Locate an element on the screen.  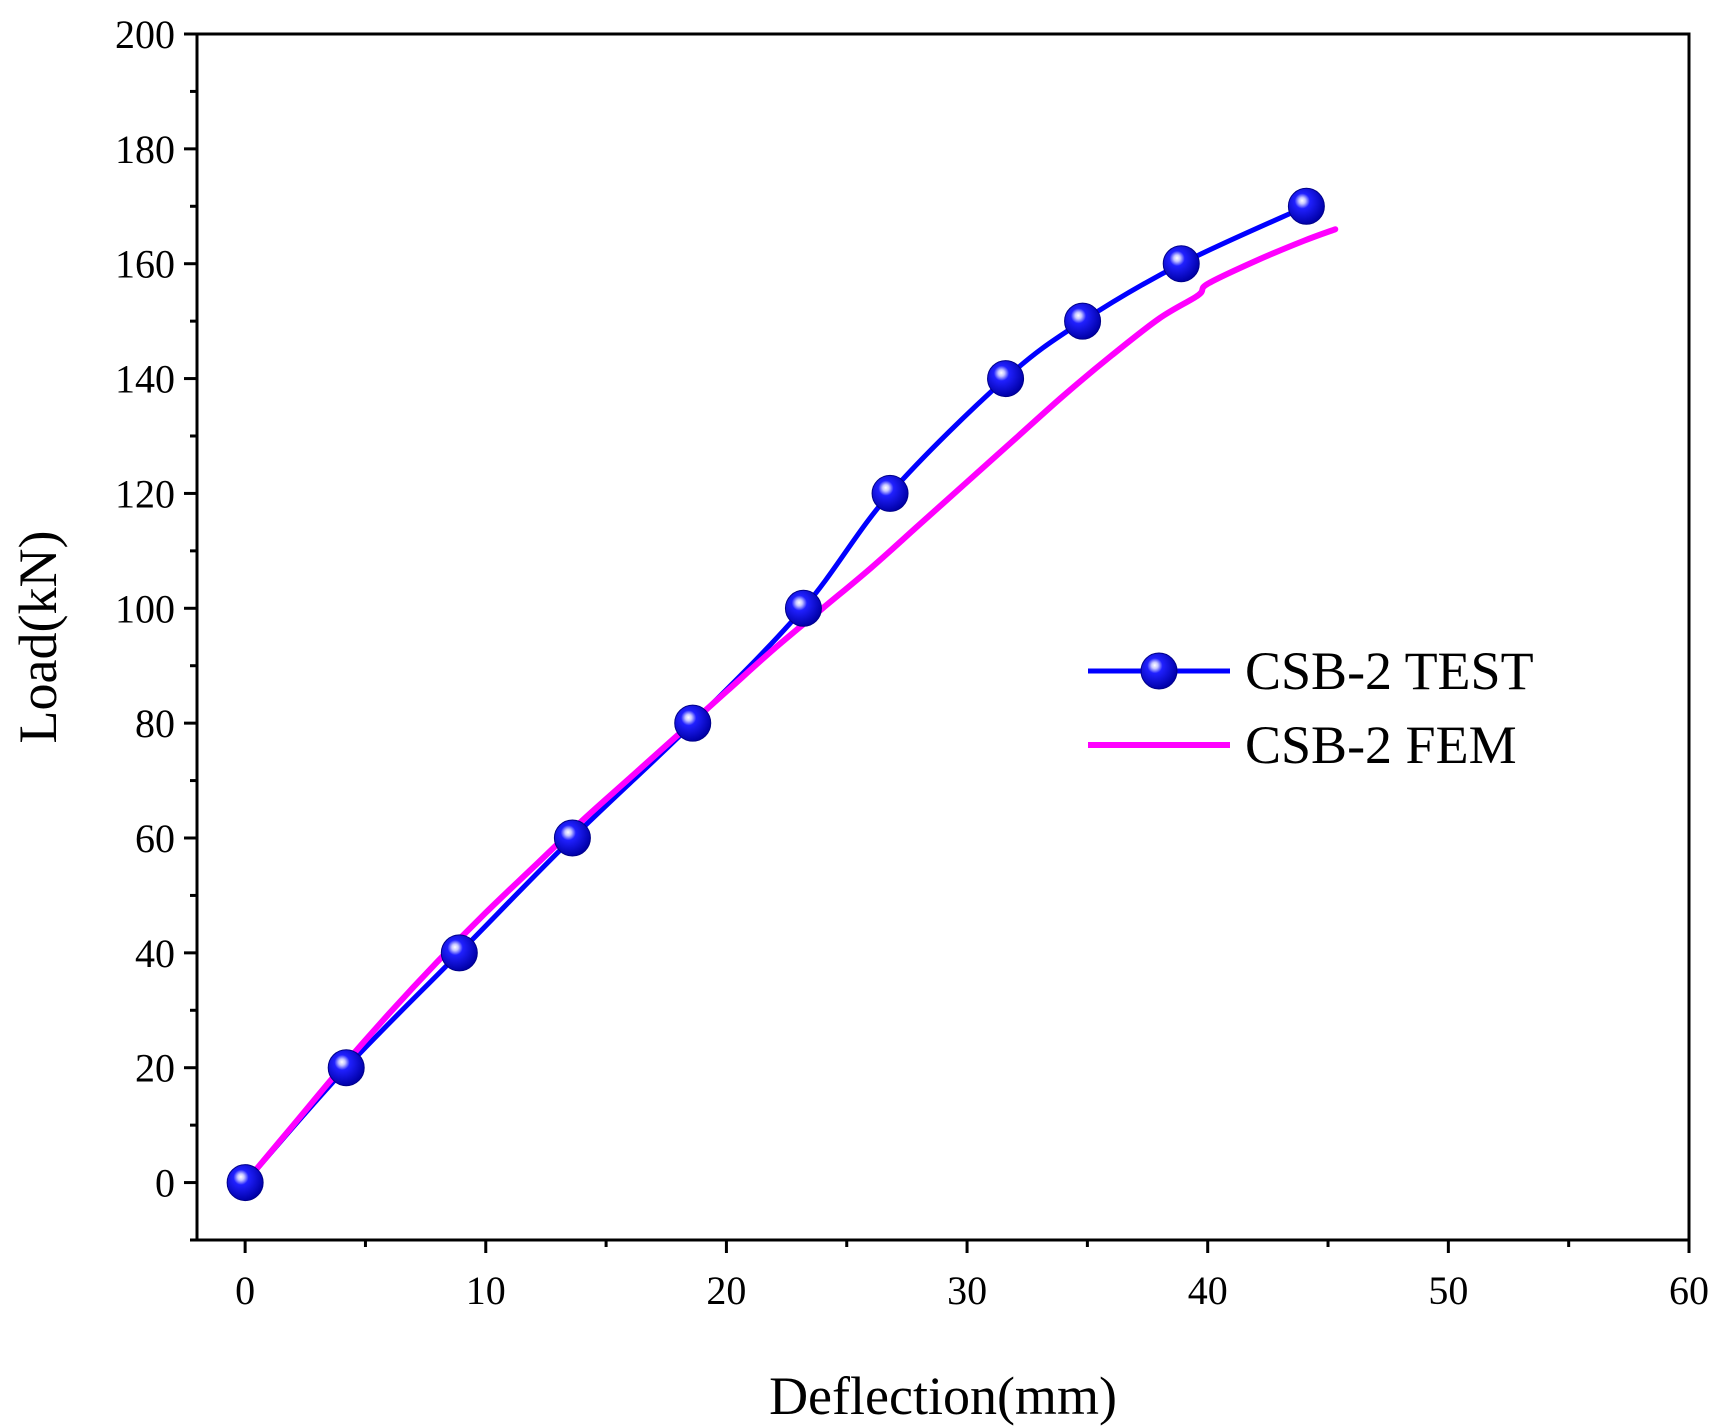
x-tick-label: 20 is located at coordinates (726, 1290).